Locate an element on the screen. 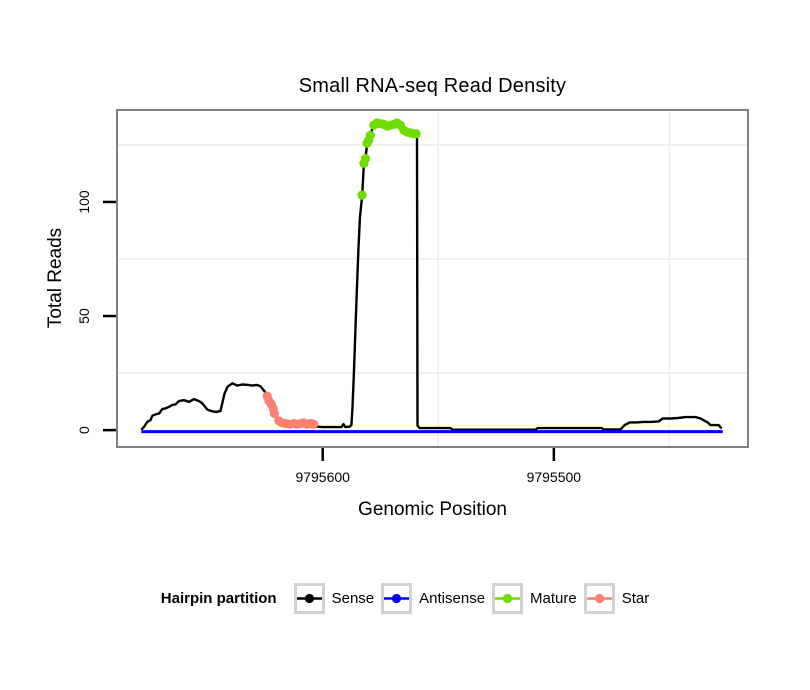 The width and height of the screenshot is (810, 690). legend-key-antisense is located at coordinates (397, 598).